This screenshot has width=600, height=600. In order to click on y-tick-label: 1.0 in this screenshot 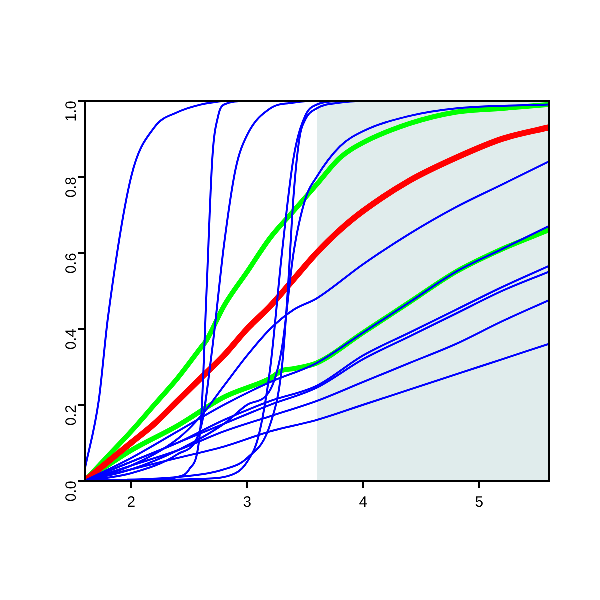, I will do `click(71, 111)`.